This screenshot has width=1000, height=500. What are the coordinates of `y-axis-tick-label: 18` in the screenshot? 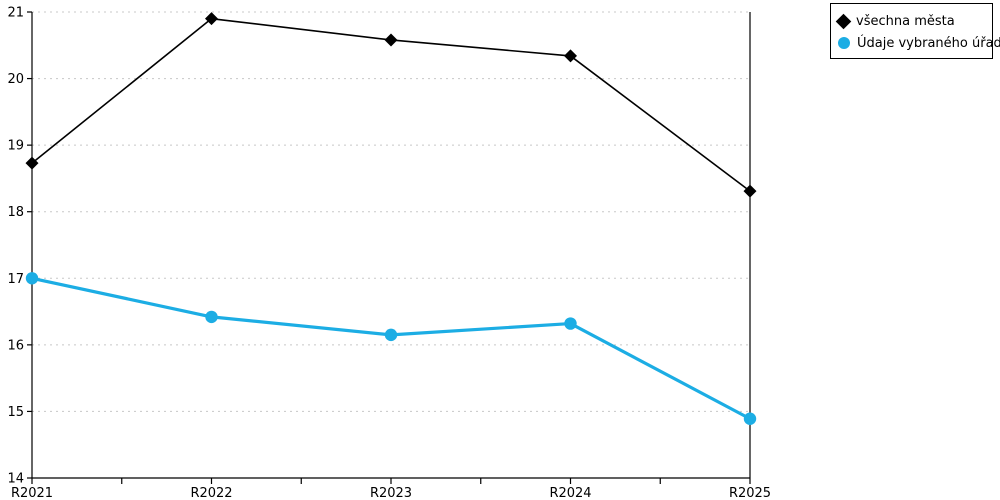 It's located at (15, 212).